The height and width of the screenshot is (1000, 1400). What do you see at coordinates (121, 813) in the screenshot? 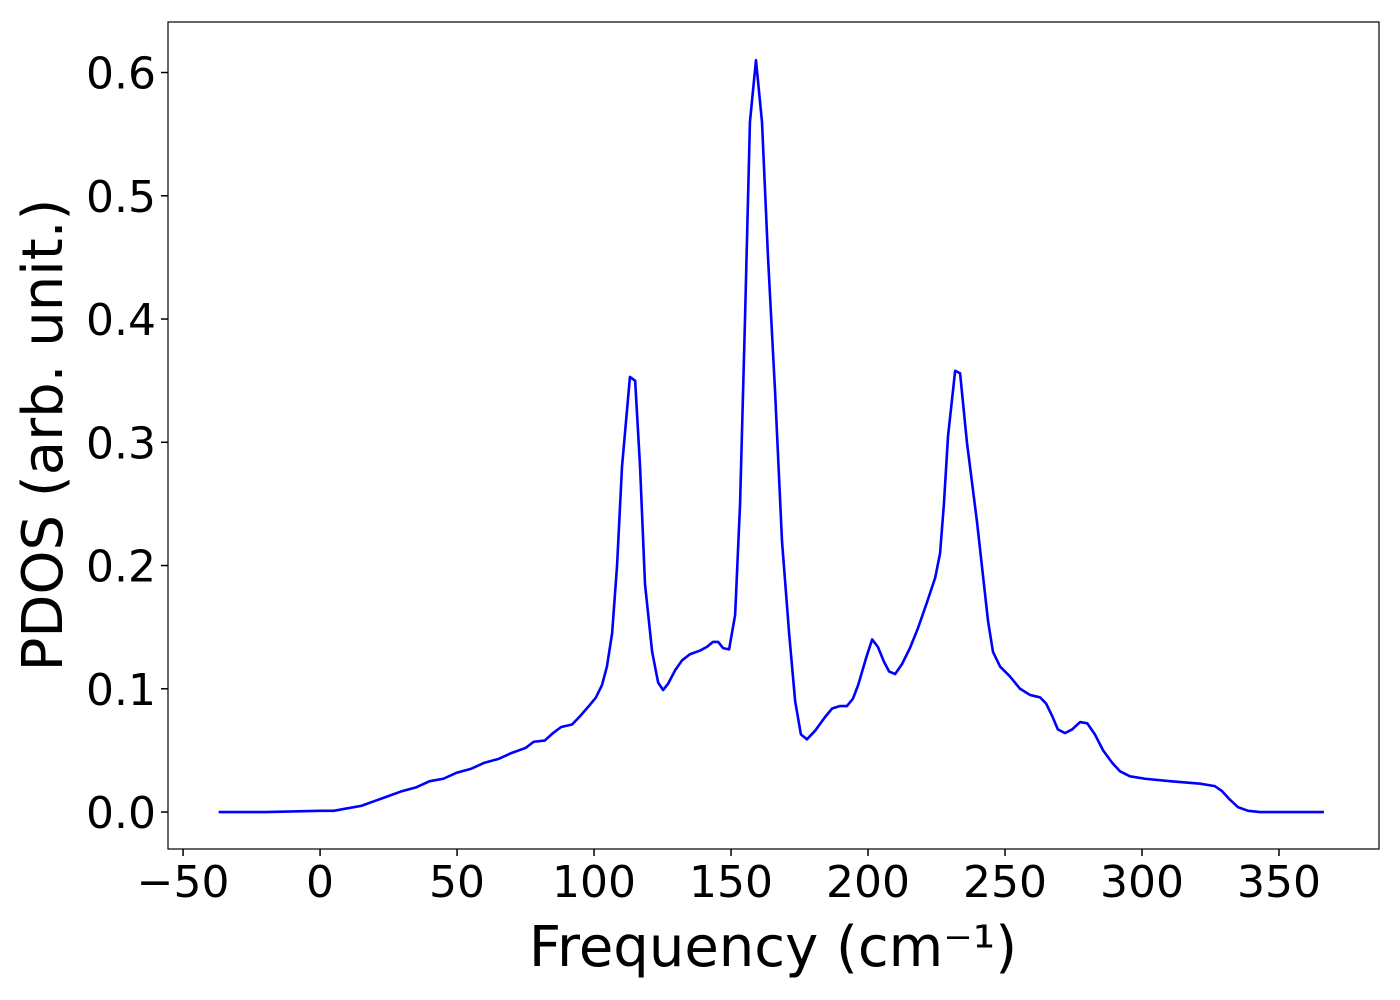
I see `y-tick-label: 0.0` at bounding box center [121, 813].